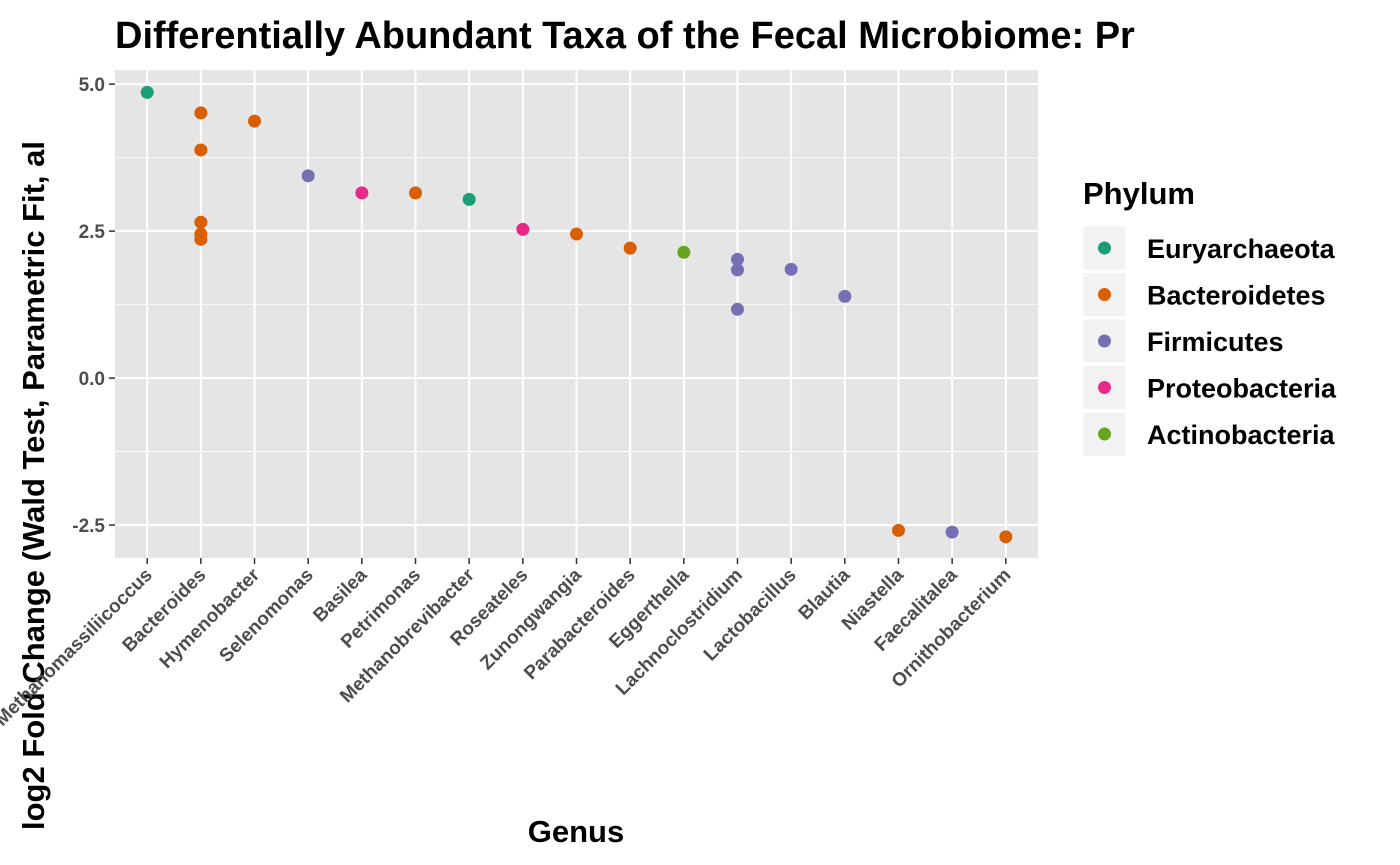  I want to click on legend-title: Phylum, so click(1139, 193).